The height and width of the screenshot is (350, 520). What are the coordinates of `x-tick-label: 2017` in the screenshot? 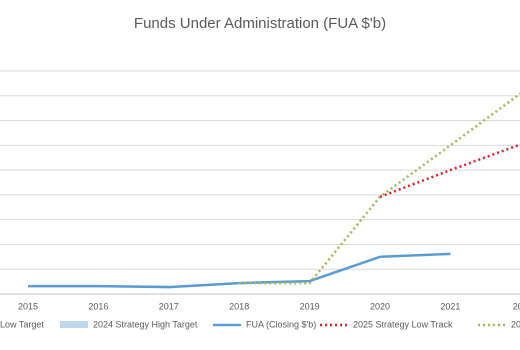 It's located at (169, 306).